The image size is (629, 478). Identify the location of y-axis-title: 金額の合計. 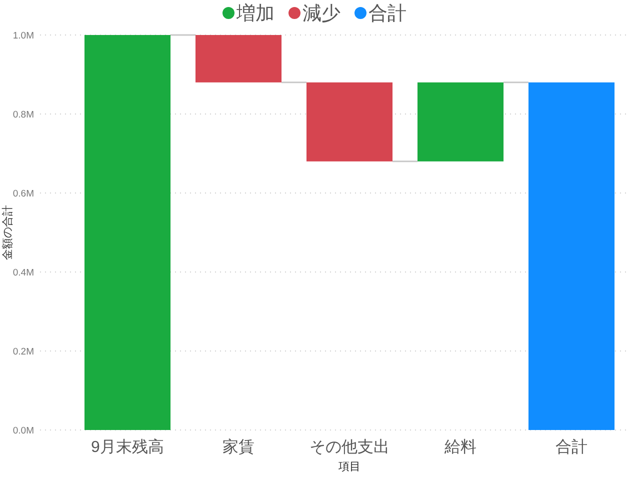
(7, 232).